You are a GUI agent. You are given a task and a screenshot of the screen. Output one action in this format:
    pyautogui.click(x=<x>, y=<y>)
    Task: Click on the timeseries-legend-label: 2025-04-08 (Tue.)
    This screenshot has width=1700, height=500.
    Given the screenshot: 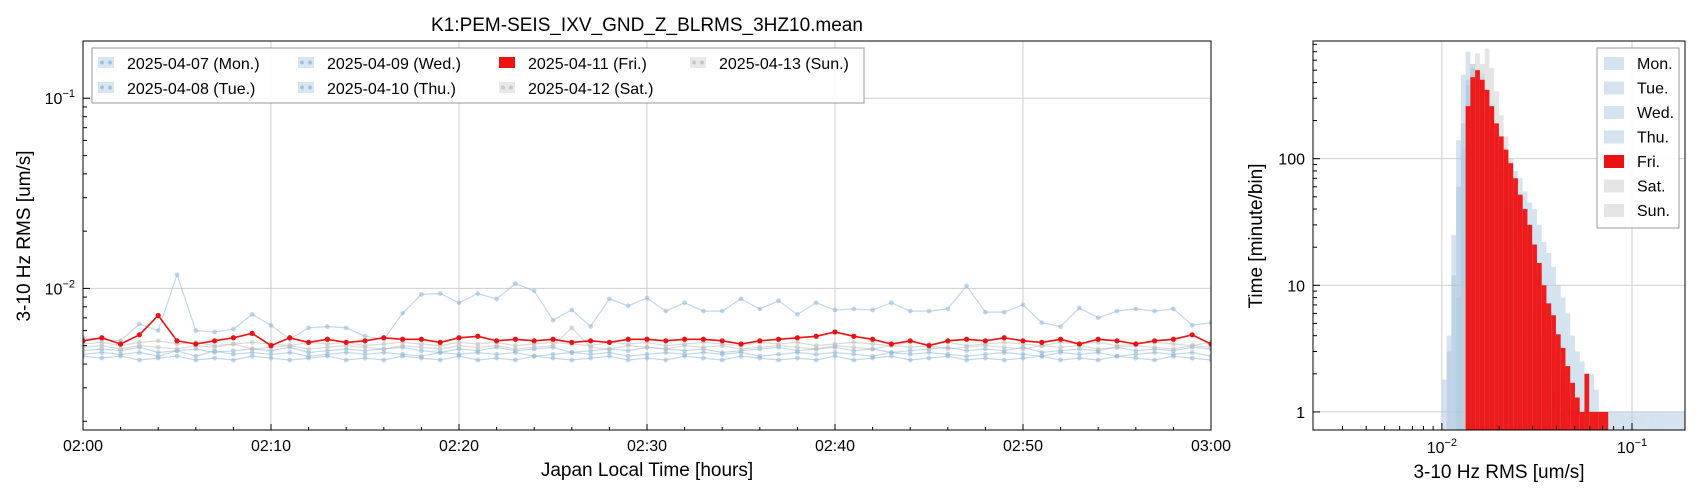 What is the action you would take?
    pyautogui.click(x=191, y=89)
    